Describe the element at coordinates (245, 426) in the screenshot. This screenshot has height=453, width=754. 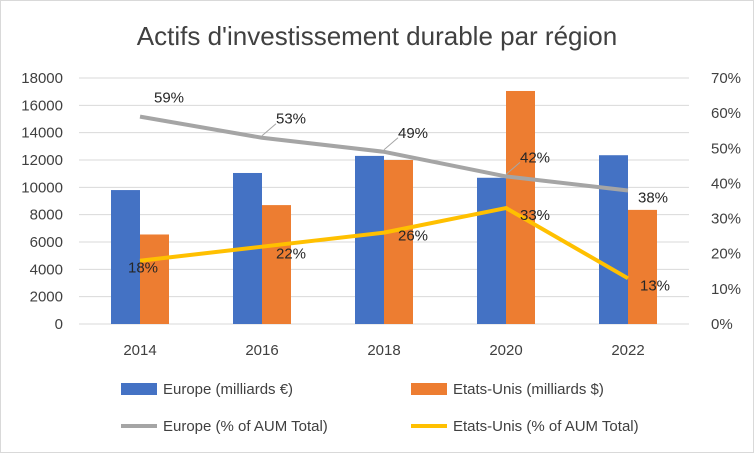
I see `legend-label-europe-pct: Europe (% of AUM Total)` at that location.